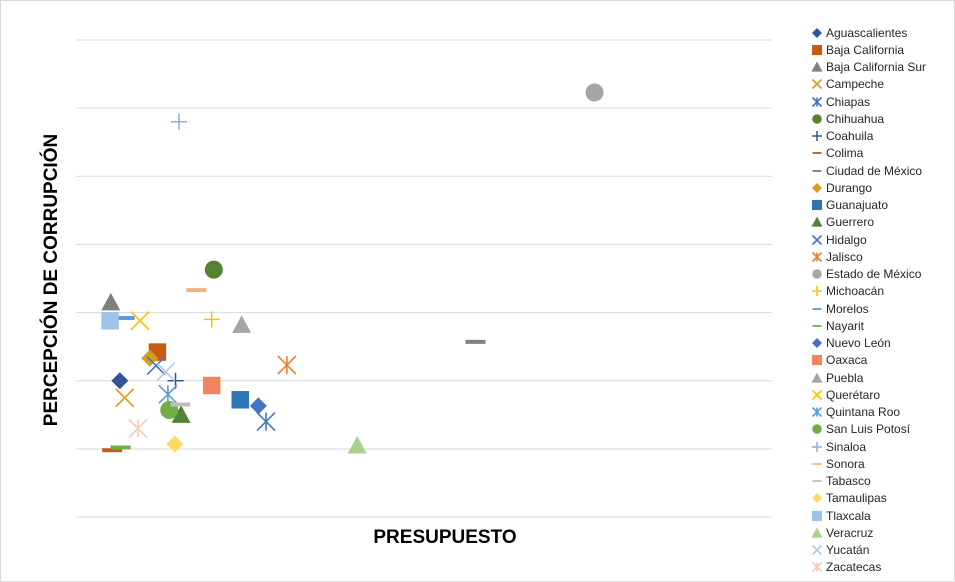 This screenshot has width=955, height=582. I want to click on legend-label: Guerrero, so click(850, 222).